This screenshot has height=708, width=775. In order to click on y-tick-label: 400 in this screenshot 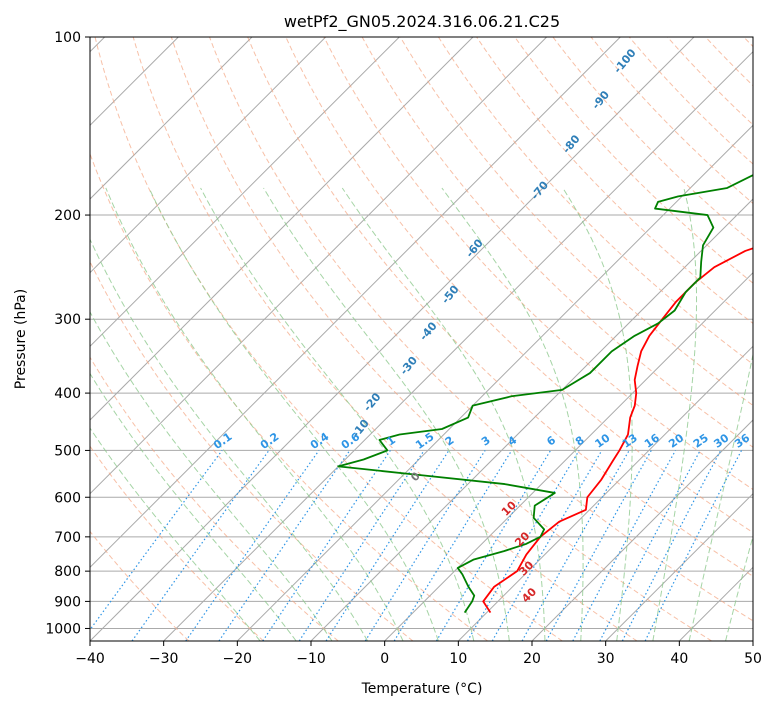, I will do `click(67, 394)`.